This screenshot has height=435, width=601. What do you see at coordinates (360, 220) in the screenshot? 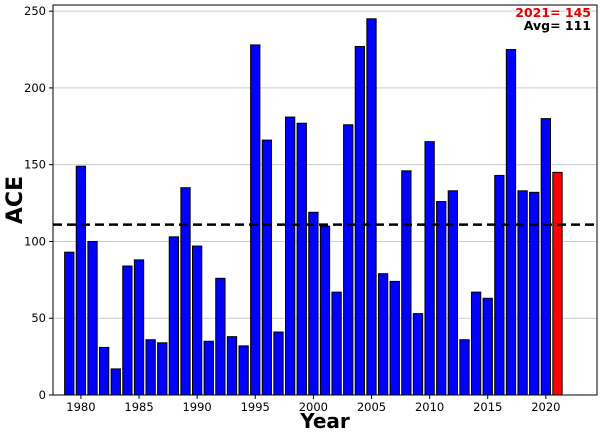
I see `bar-2004` at bounding box center [360, 220].